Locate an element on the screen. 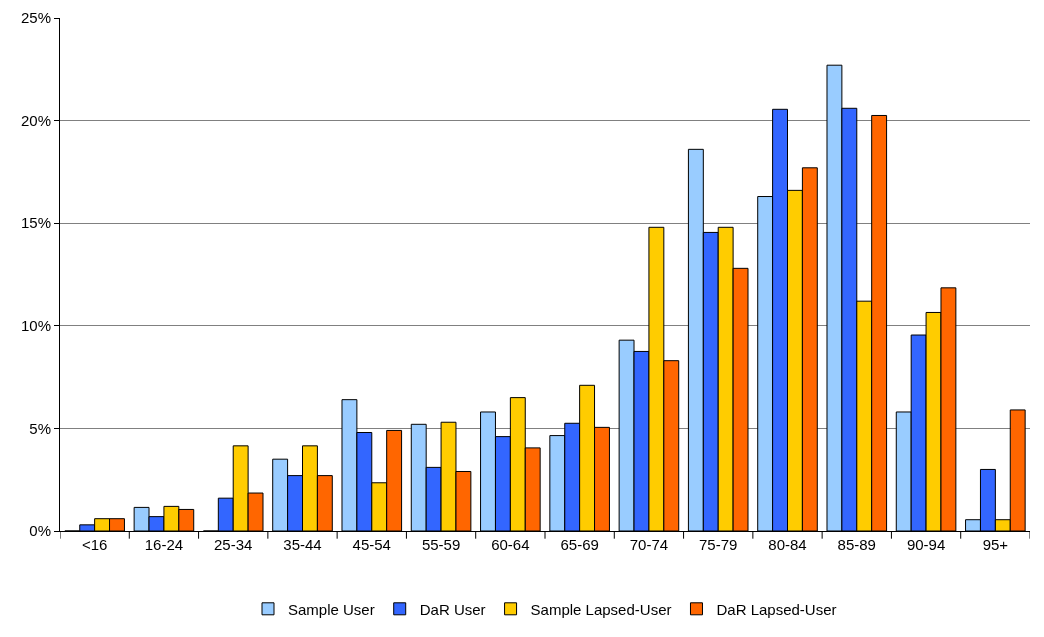  legend-label: Sample User is located at coordinates (331, 609).